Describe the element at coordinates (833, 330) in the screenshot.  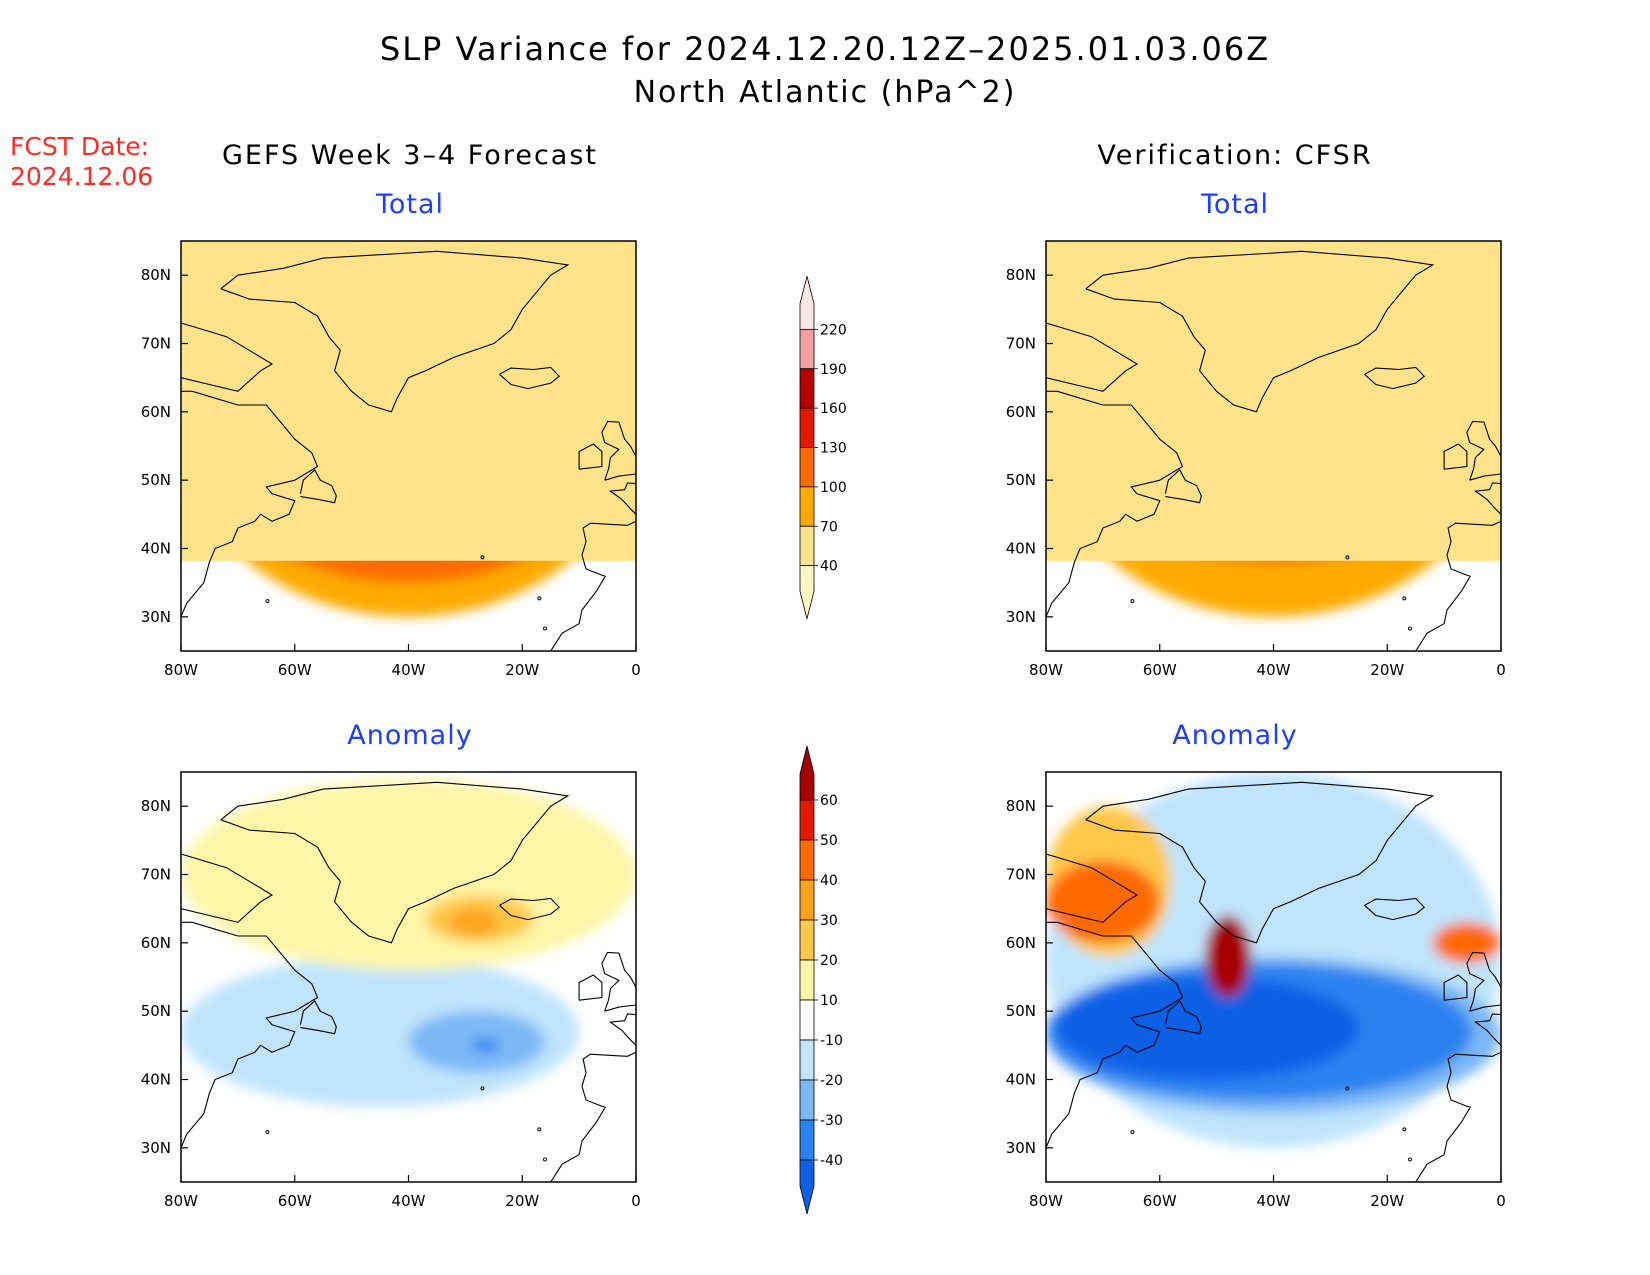
I see `colorbar-label: 220` at that location.